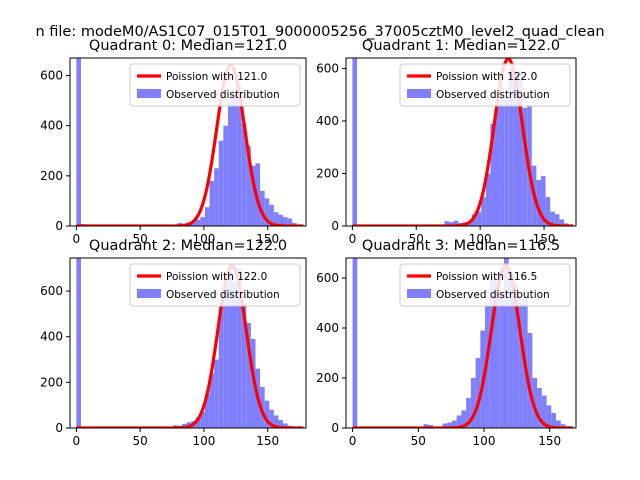 This screenshot has width=640, height=480. I want to click on subplot-title: Quadrant 2: Median=122.0, so click(188, 246).